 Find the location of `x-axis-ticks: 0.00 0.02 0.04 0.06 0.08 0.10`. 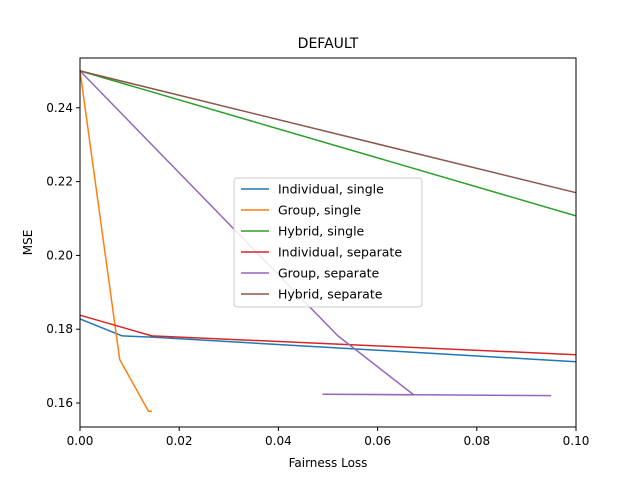

x-axis-ticks: 0.00 0.02 0.04 0.06 0.08 0.10 is located at coordinates (328, 437).